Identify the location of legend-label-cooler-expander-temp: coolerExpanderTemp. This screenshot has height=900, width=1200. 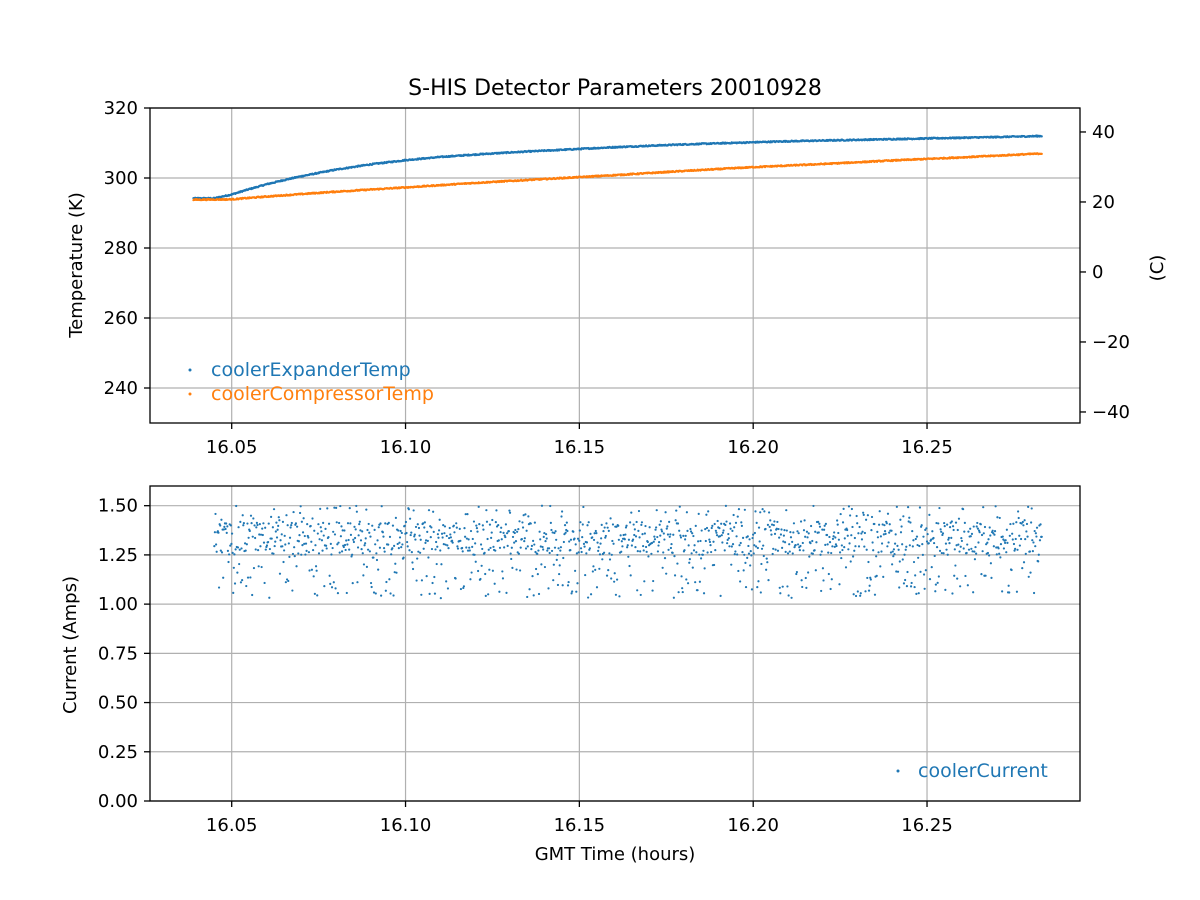
(311, 370).